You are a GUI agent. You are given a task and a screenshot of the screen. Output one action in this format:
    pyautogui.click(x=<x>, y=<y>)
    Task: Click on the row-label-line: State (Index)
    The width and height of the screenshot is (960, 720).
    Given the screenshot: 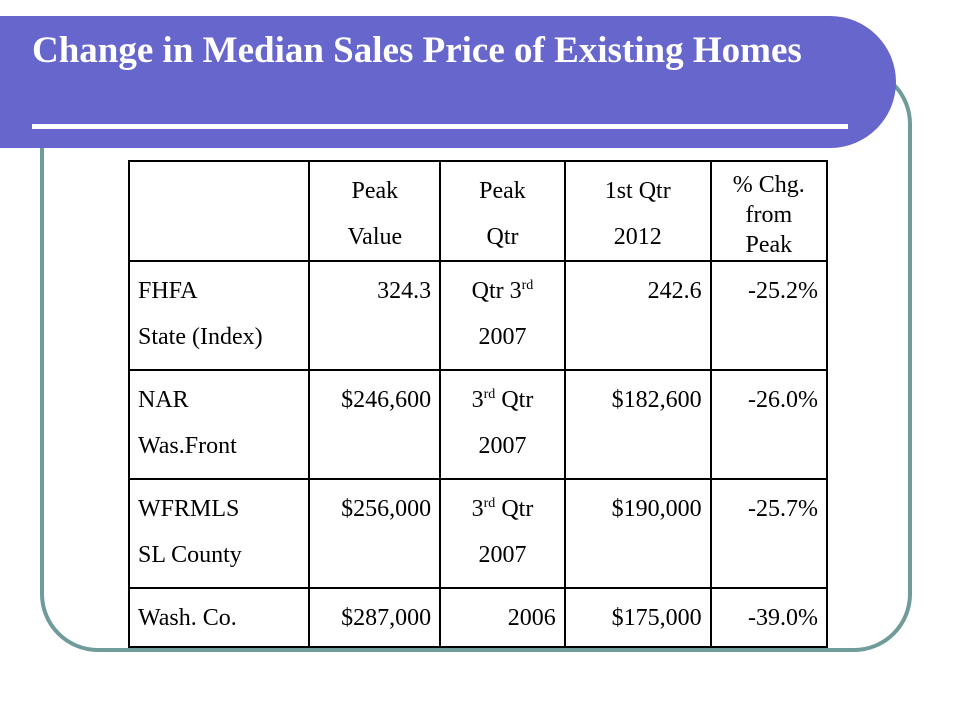 What is the action you would take?
    pyautogui.click(x=200, y=337)
    